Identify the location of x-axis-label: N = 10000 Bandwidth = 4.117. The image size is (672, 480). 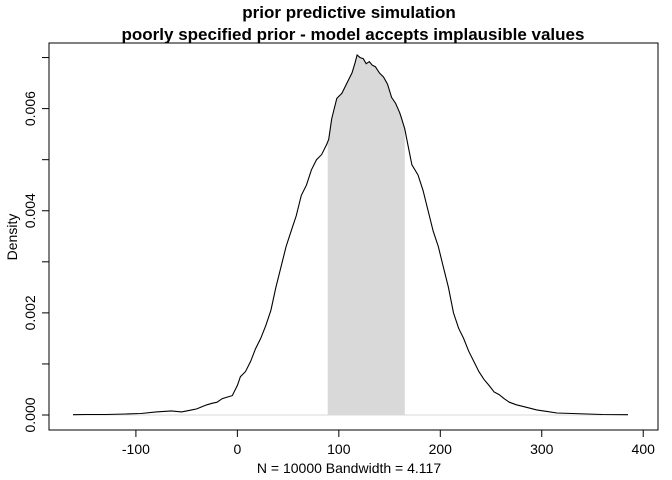
(349, 468).